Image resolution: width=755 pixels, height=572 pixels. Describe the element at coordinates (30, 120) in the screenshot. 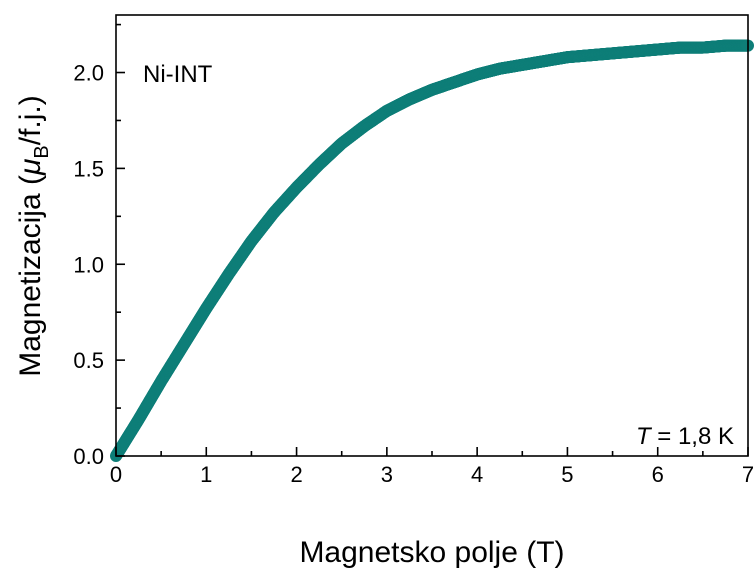

I see `y-axis-title-suffix: /f.j.)` at that location.